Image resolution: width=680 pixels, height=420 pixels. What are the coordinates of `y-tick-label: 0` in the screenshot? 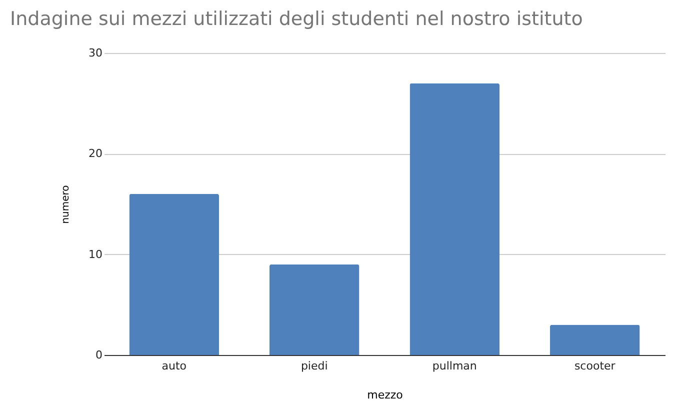 It's located at (99, 355).